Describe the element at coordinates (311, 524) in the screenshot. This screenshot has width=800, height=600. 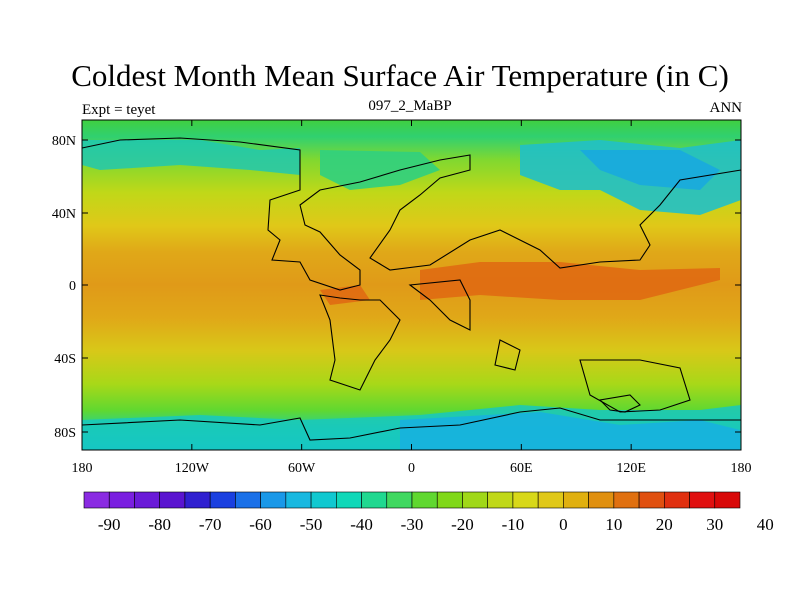
I see `colorbar-label: -50` at that location.